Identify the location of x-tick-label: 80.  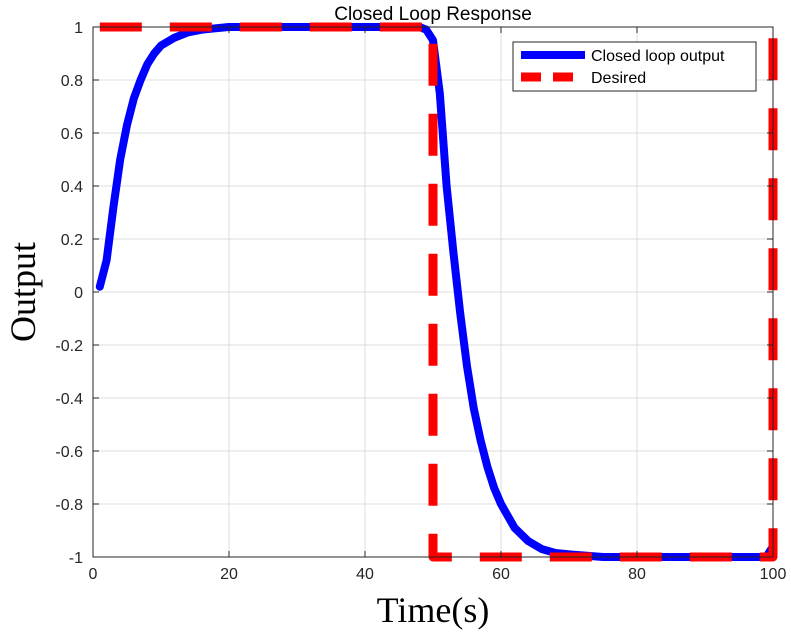
(637, 574).